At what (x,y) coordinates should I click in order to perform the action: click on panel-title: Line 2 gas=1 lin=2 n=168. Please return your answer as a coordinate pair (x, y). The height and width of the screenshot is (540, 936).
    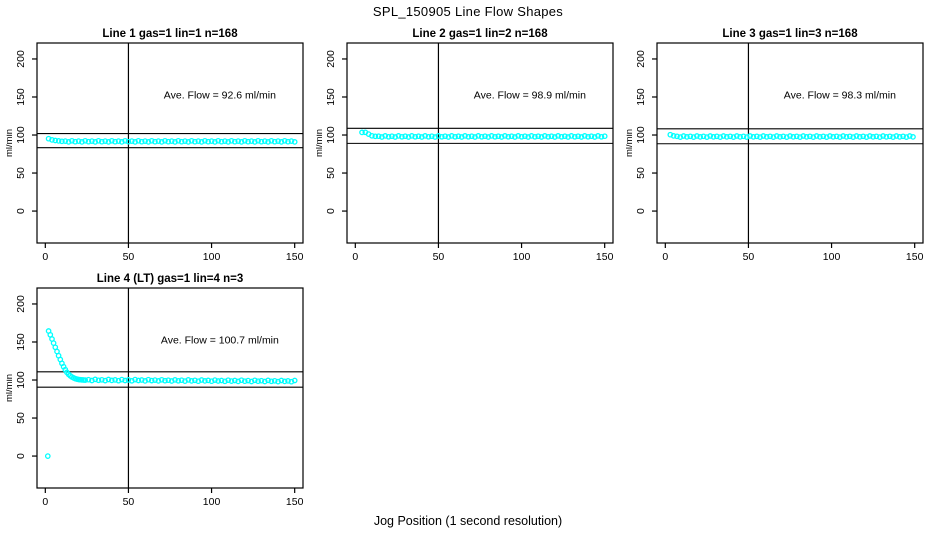
    Looking at the image, I should click on (480, 34).